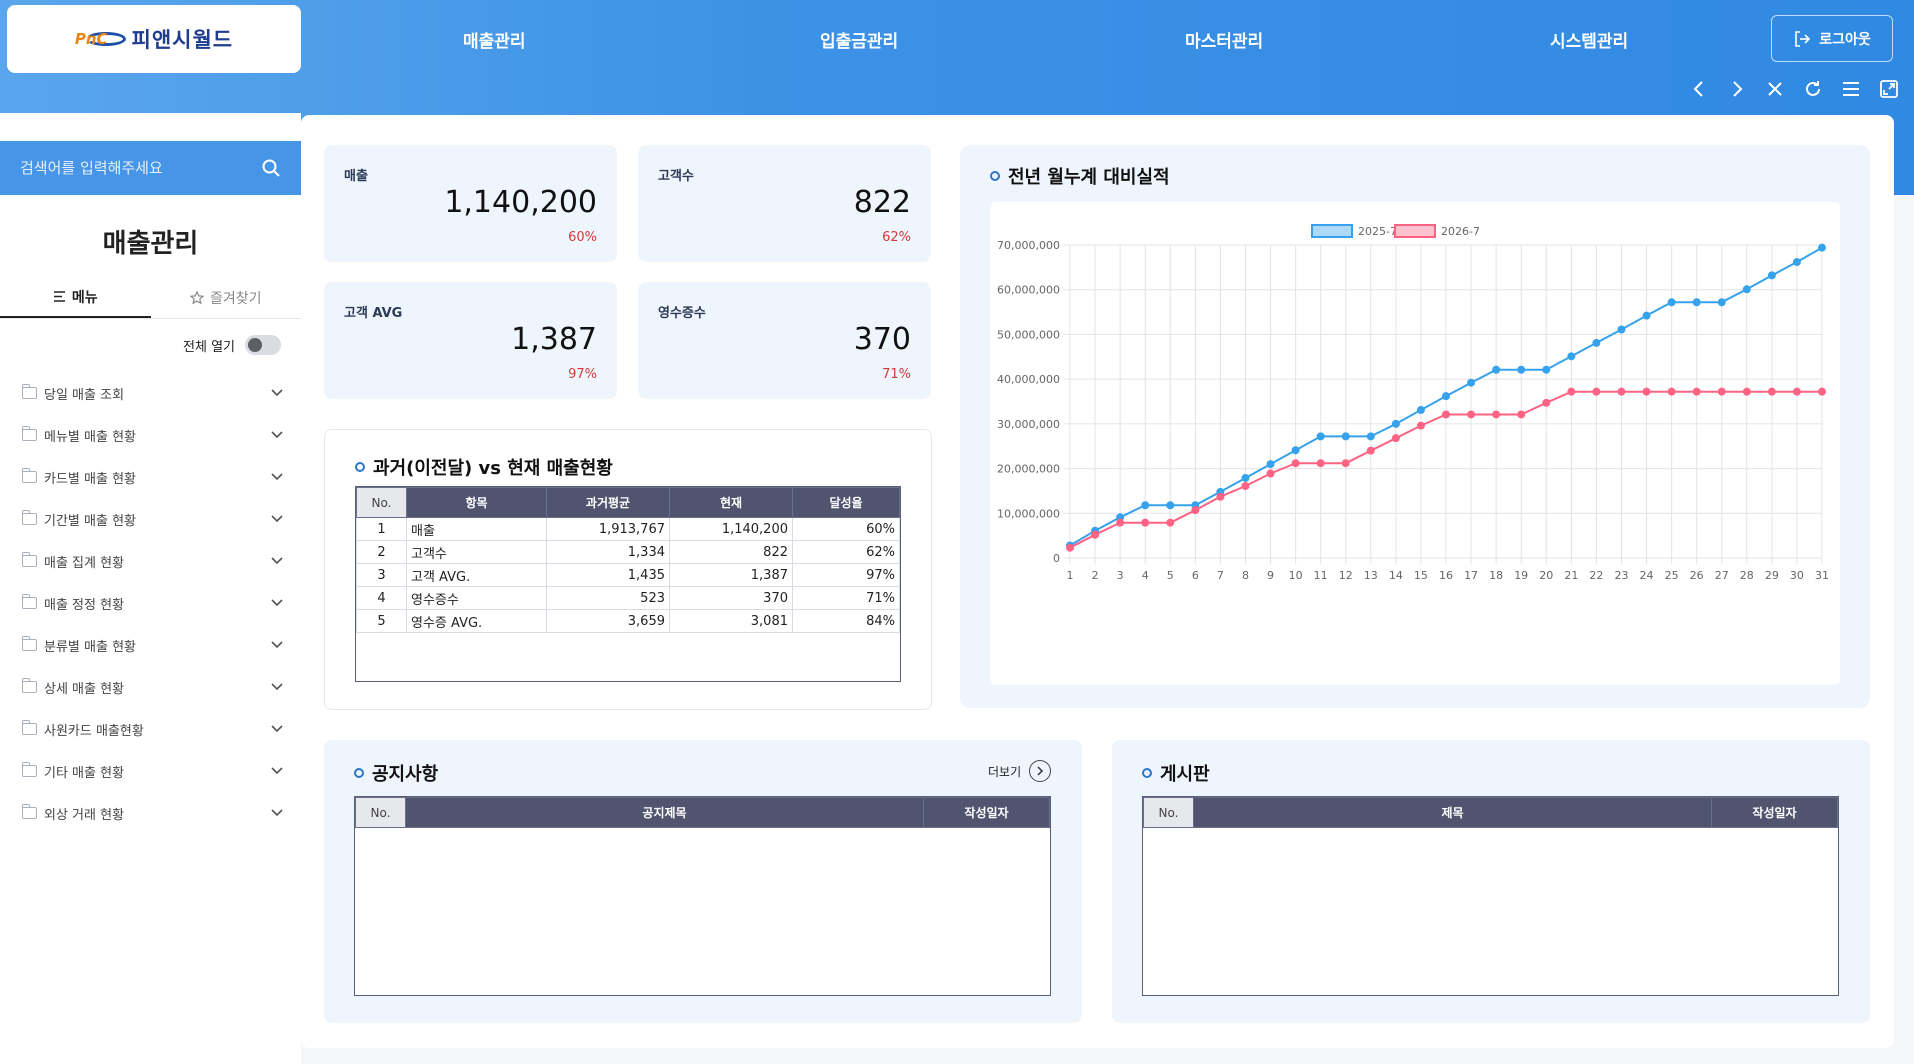  Describe the element at coordinates (359, 773) in the screenshot. I see `bullet-icon` at that location.